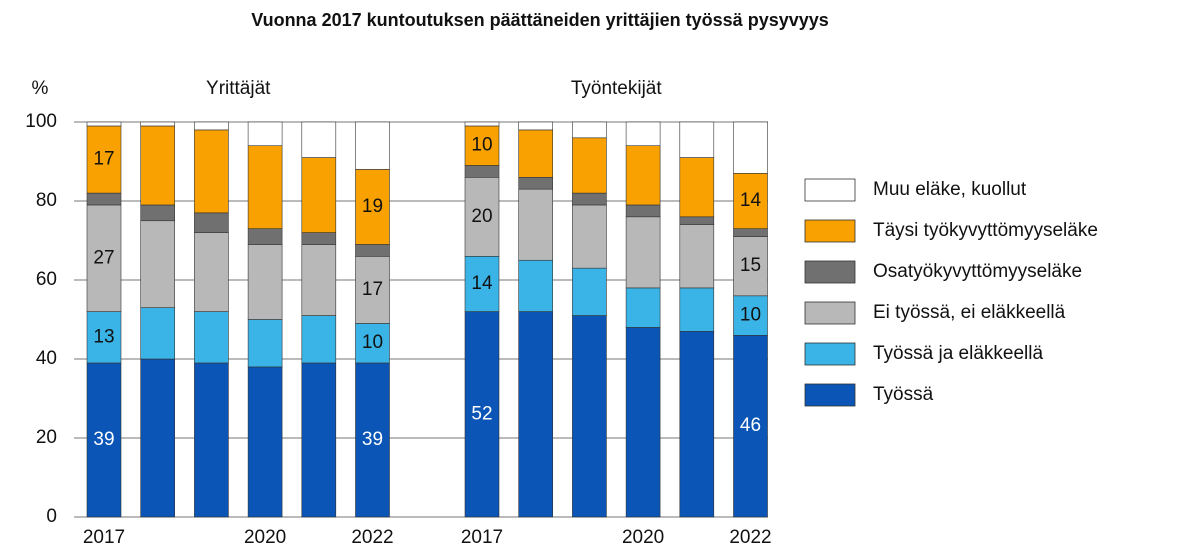  What do you see at coordinates (958, 353) in the screenshot?
I see `legend-label: Työssä ja eläkkeellä` at bounding box center [958, 353].